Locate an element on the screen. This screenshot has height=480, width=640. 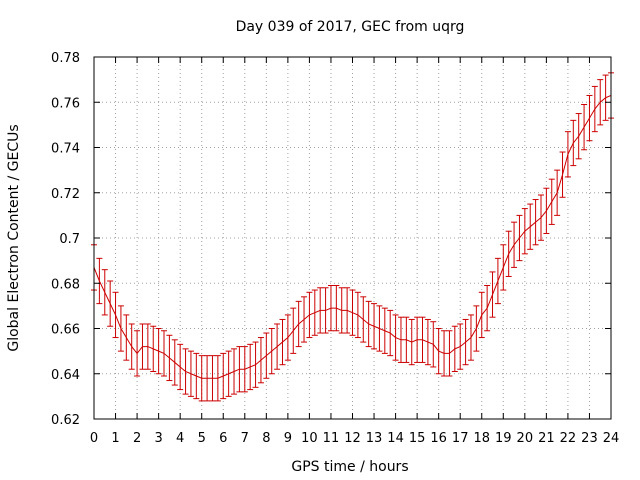
x-tick-label: 4 is located at coordinates (180, 438).